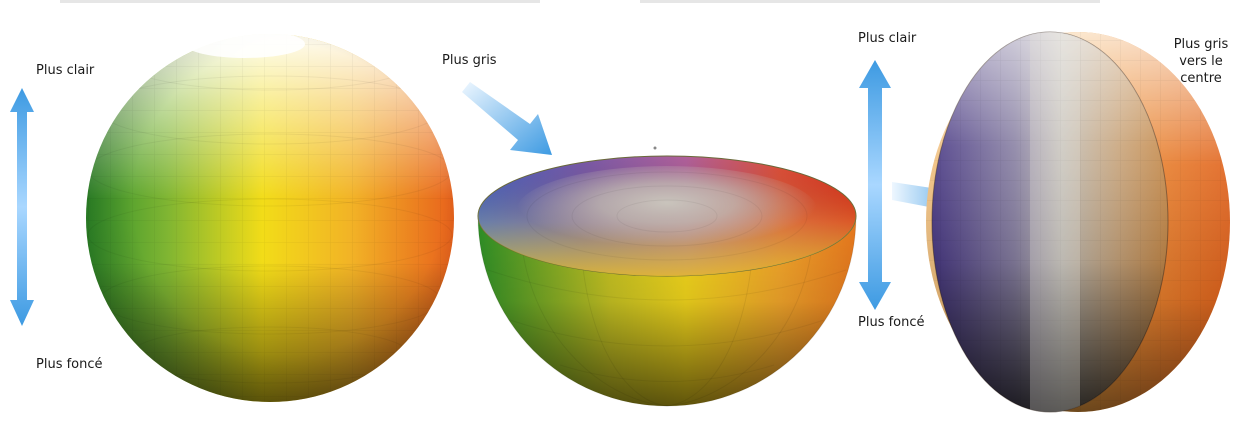 The image size is (1244, 423). I want to click on dot-mark, so click(655, 148).